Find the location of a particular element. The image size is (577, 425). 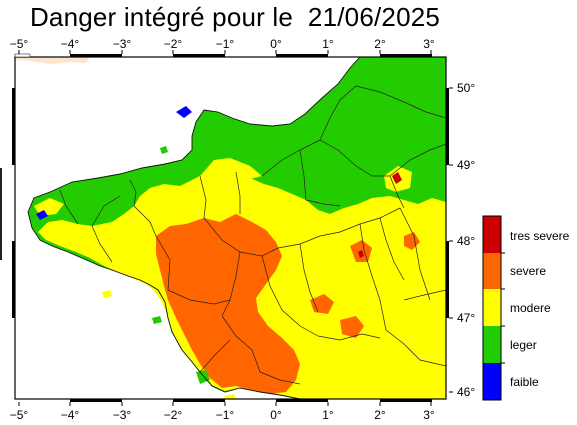

lat-tick-label: 48° is located at coordinates (466, 241).